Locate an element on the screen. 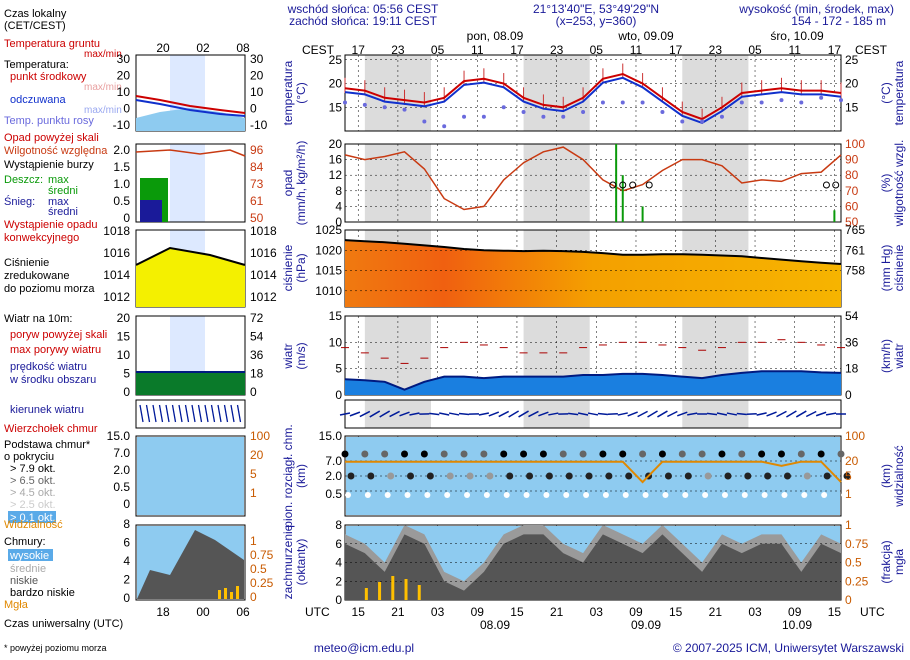  legend-cloud-45: > 4.5 okt. is located at coordinates (33, 493).